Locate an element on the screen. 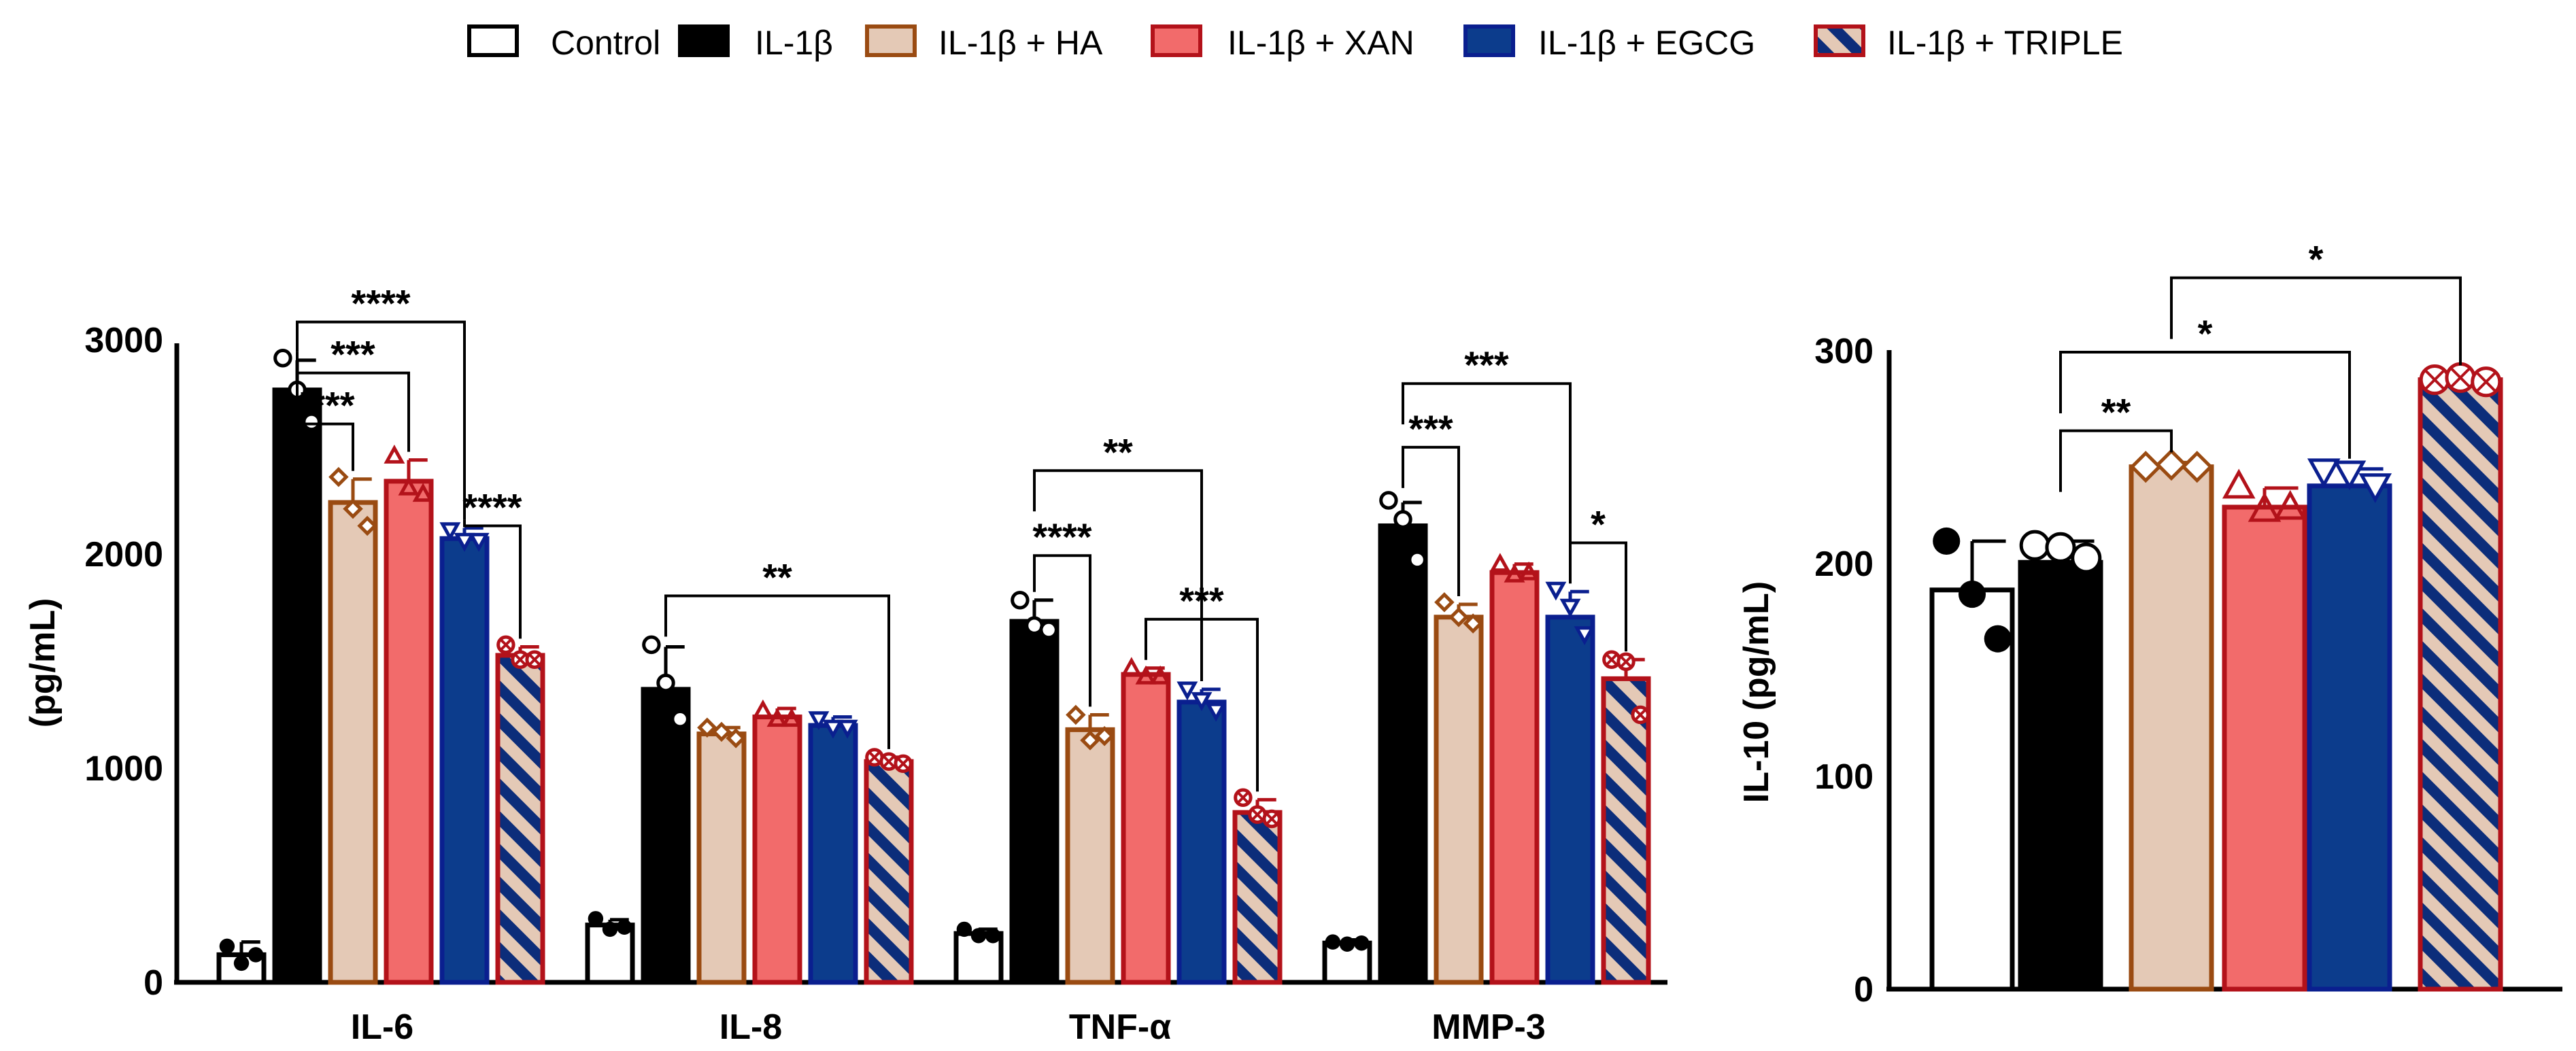 Image resolution: width=2576 pixels, height=1051 pixels. legend-label-xan: IL-1β + XAN is located at coordinates (1320, 43).